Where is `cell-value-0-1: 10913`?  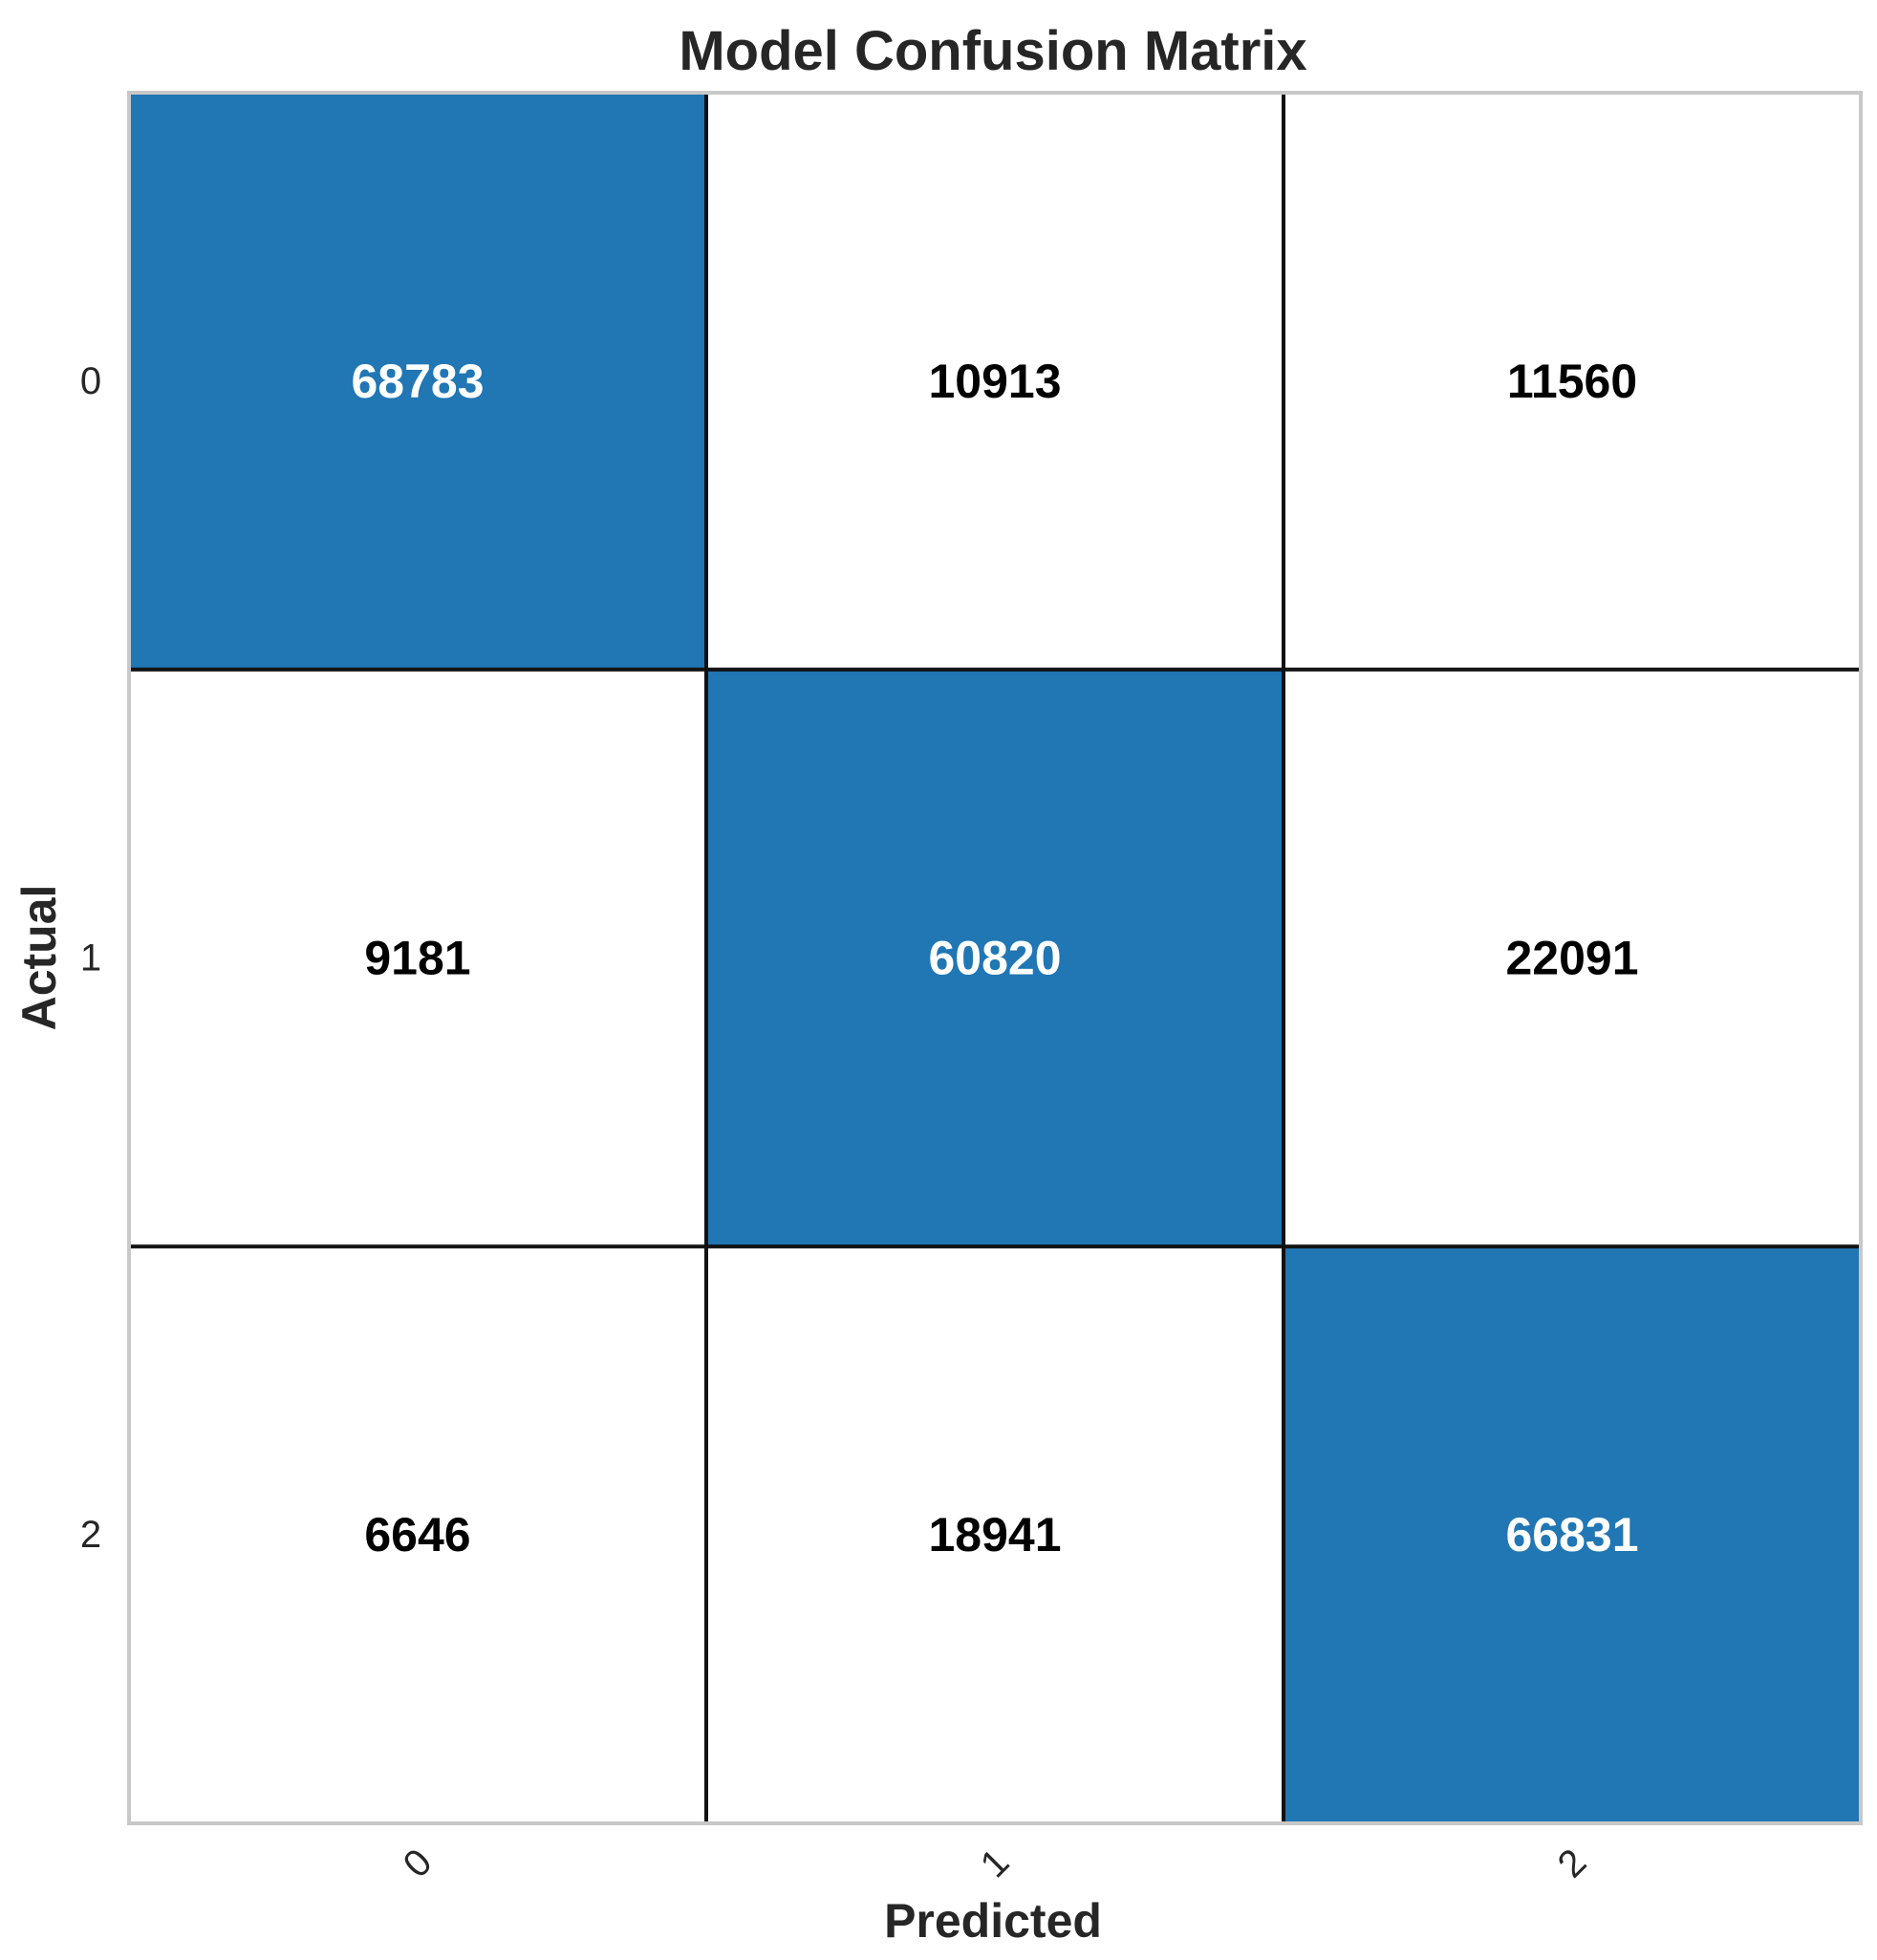
cell-value-0-1: 10913 is located at coordinates (994, 382).